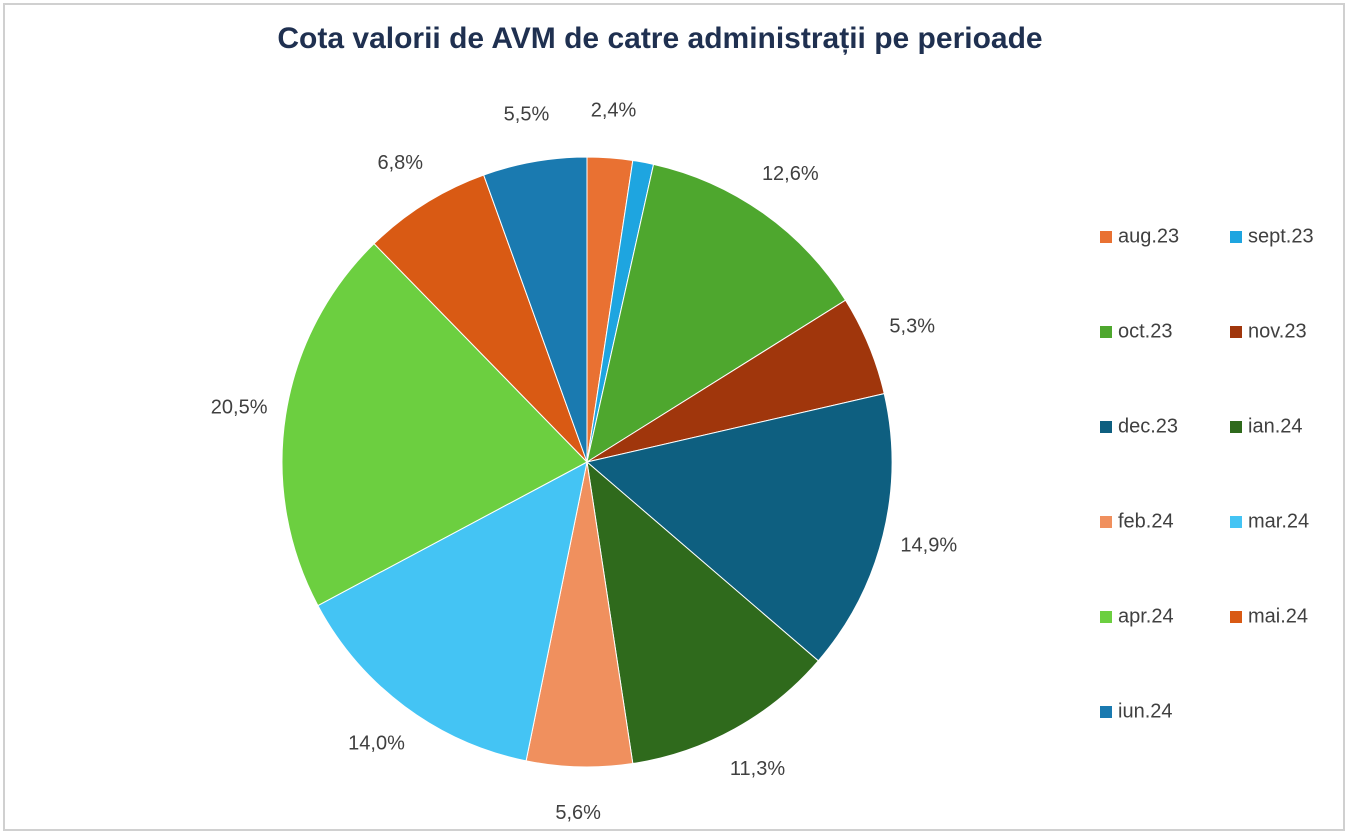  Describe the element at coordinates (1281, 236) in the screenshot. I see `legend-label: sept.23` at that location.